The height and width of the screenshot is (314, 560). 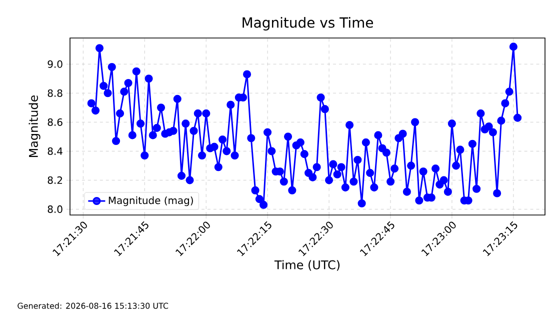 What do you see at coordinates (55, 180) in the screenshot?
I see `y-tick-label: 8.2` at bounding box center [55, 180].